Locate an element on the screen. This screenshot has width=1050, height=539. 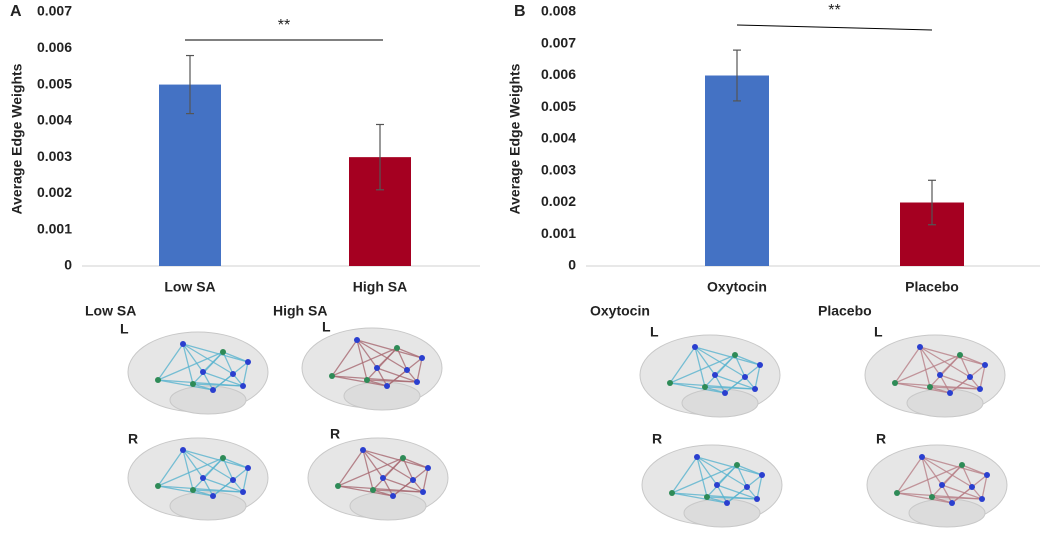
brain-panel-title: High SA is located at coordinates (300, 311).